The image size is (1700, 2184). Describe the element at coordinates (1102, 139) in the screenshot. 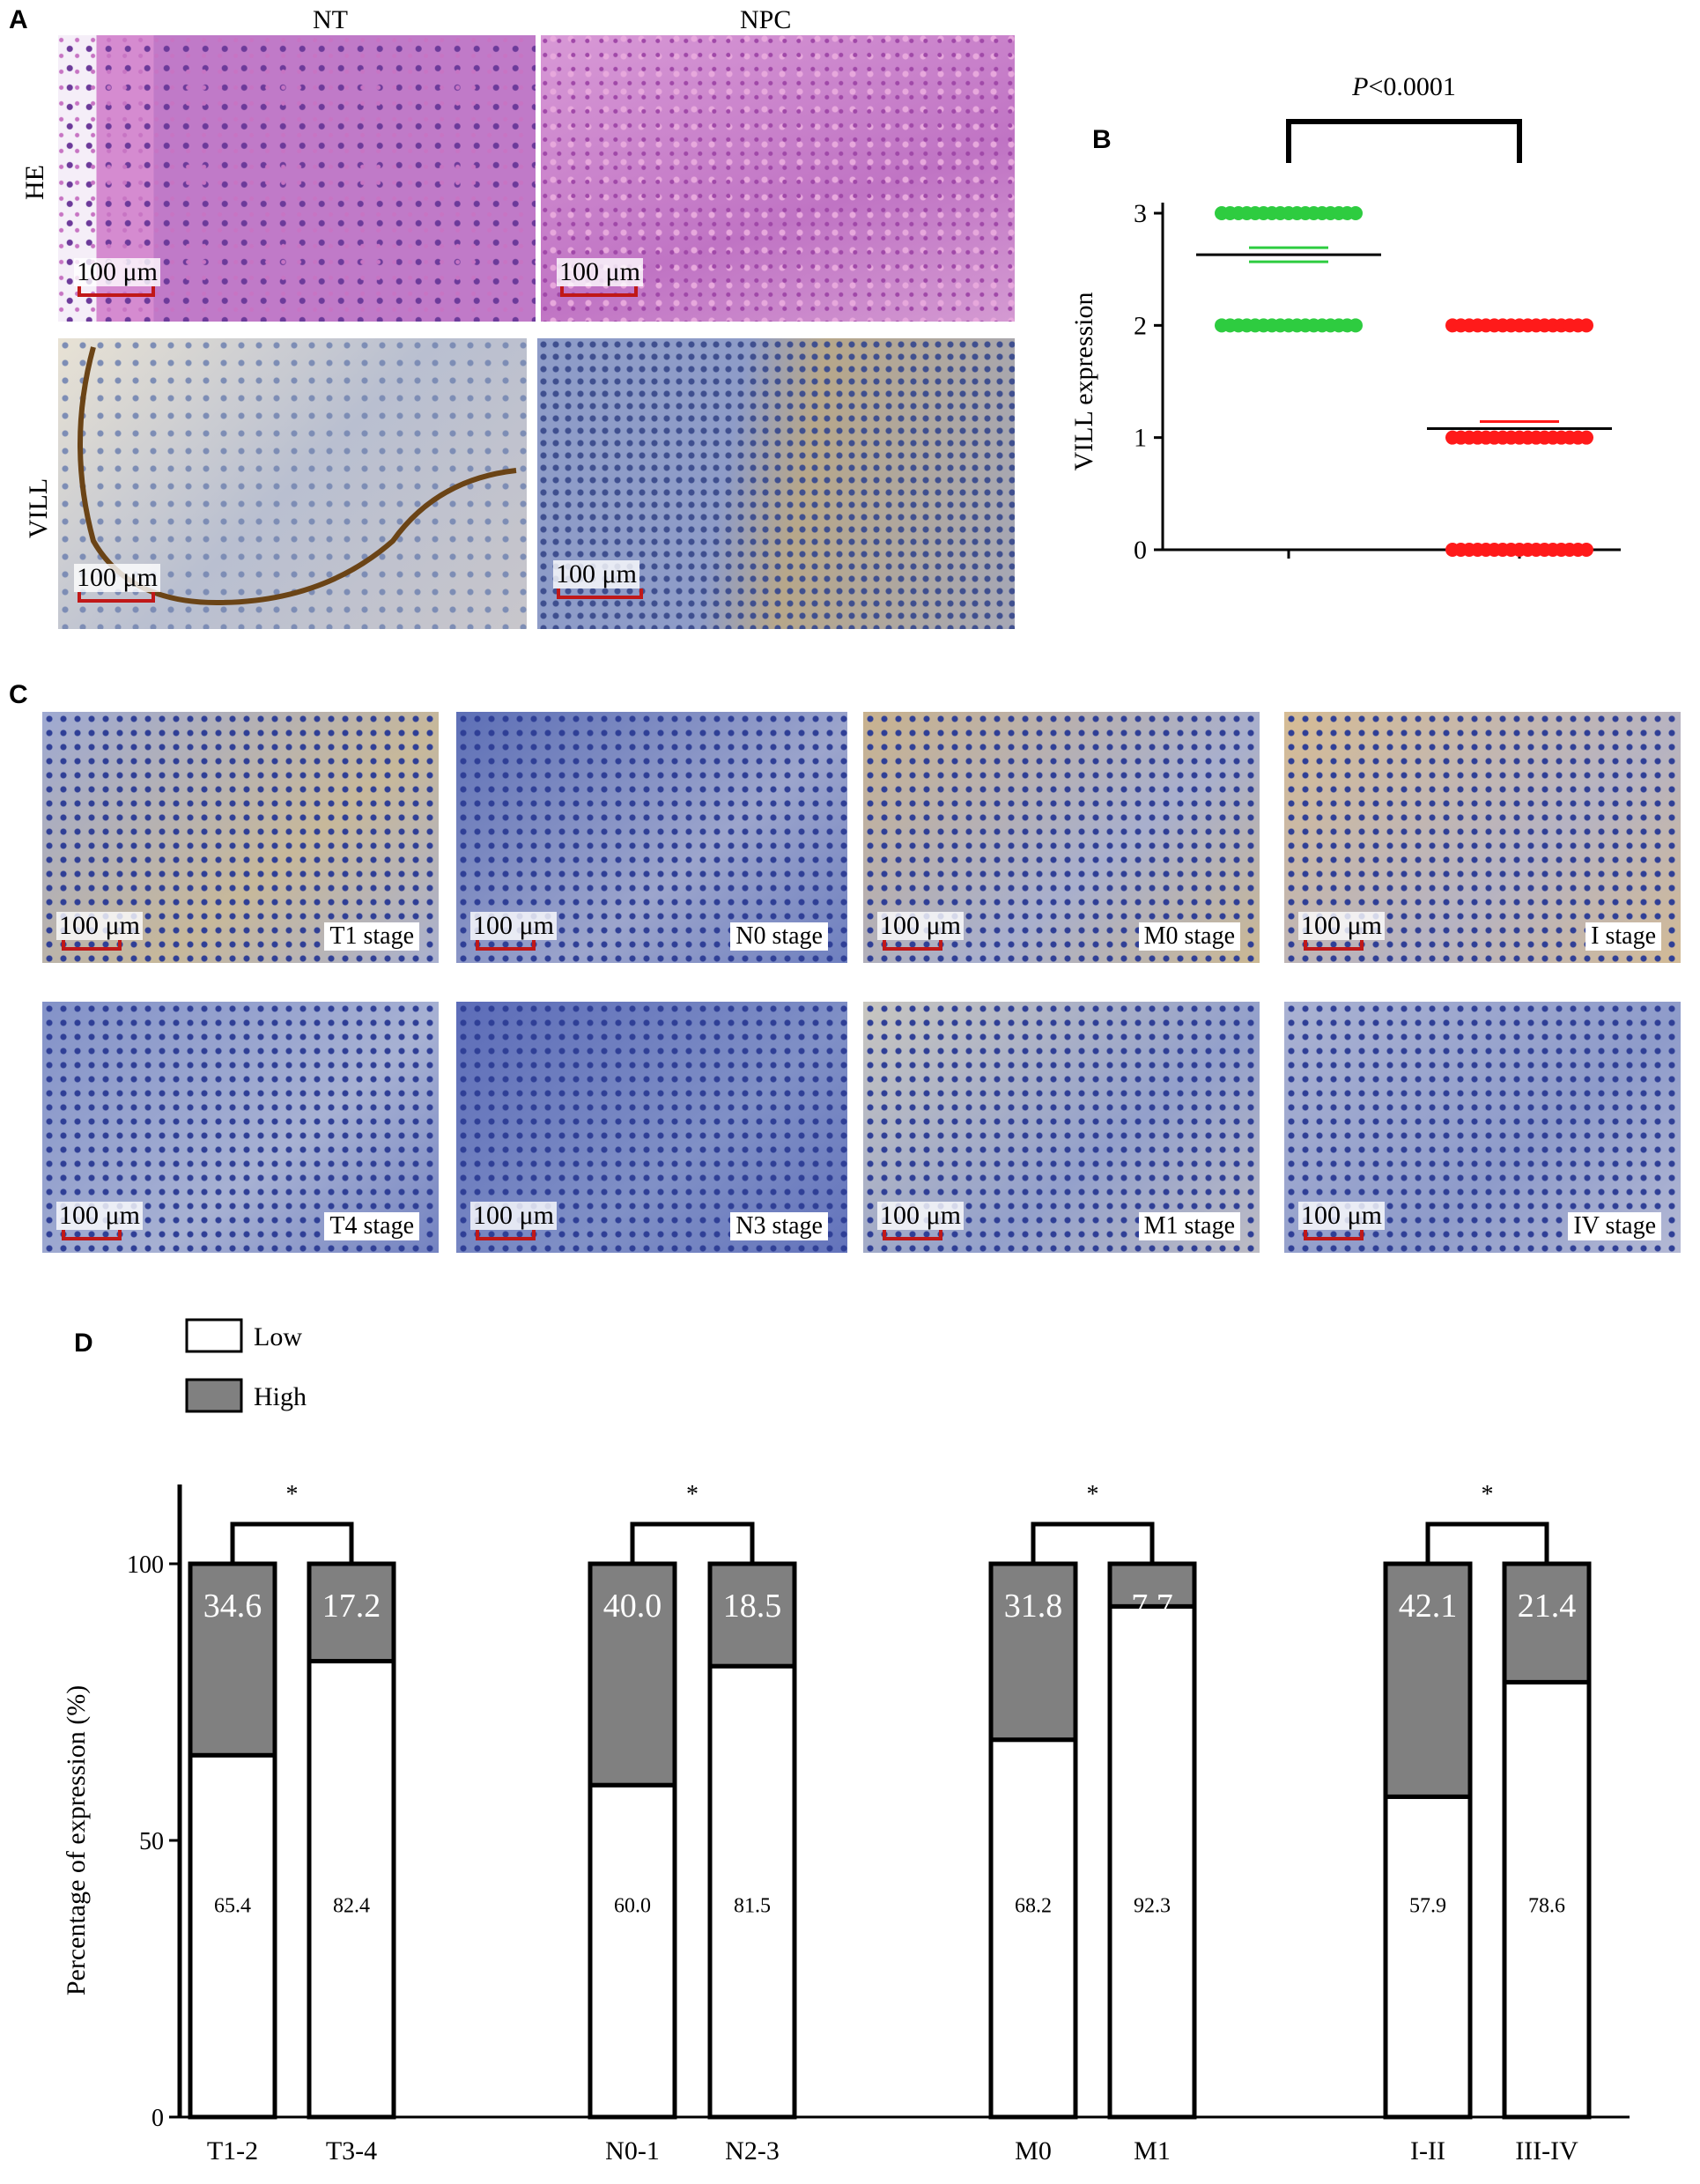

I see `panel-b-letter: B` at that location.